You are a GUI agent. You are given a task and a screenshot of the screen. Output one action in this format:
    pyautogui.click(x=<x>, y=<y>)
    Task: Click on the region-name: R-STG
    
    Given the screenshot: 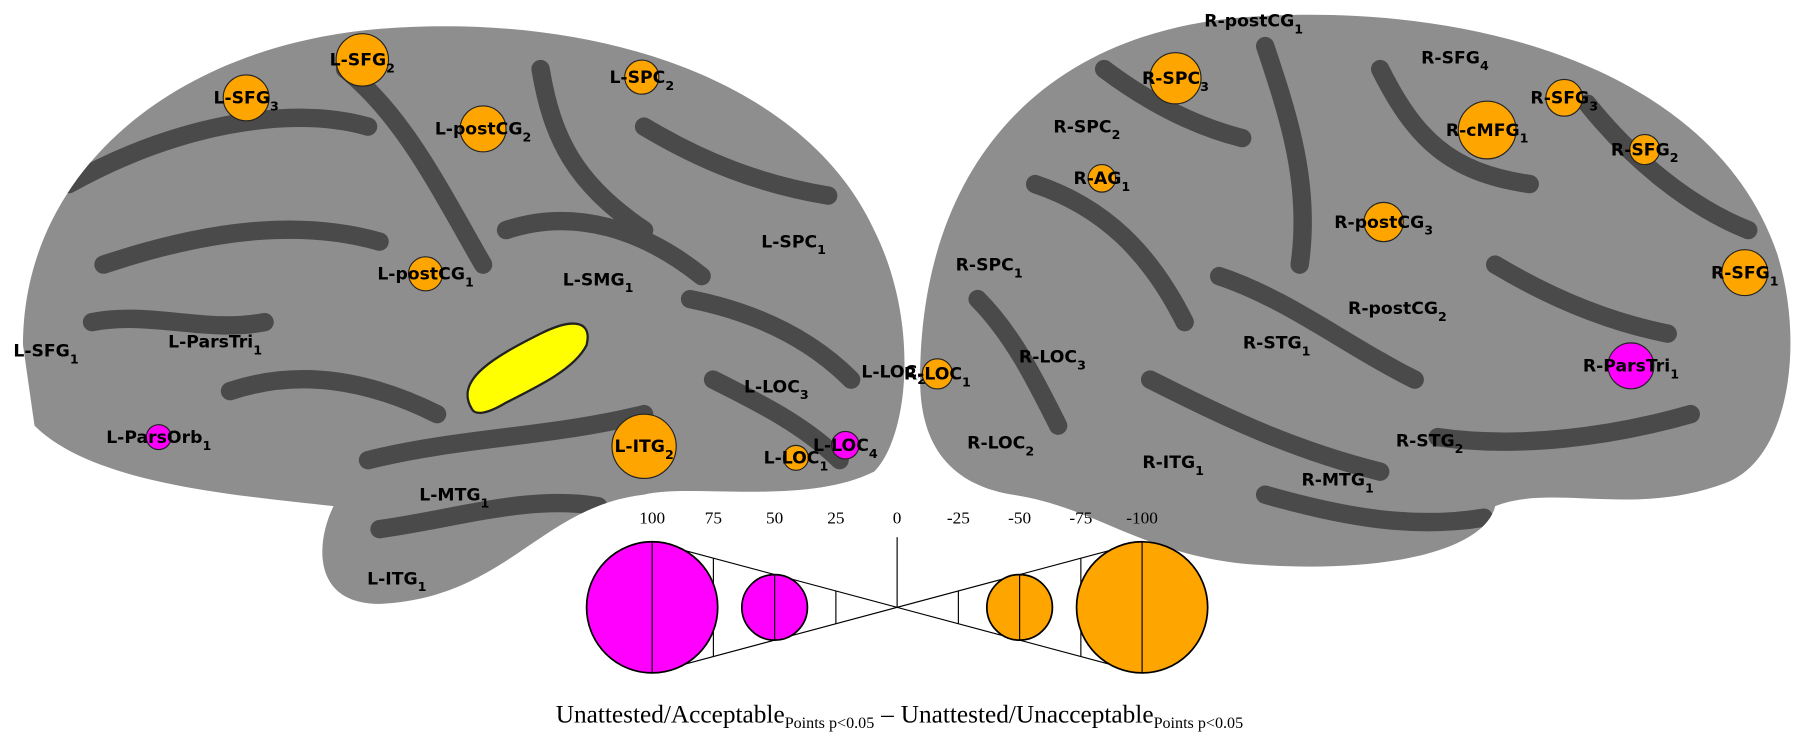 What is the action you would take?
    pyautogui.click(x=1425, y=441)
    